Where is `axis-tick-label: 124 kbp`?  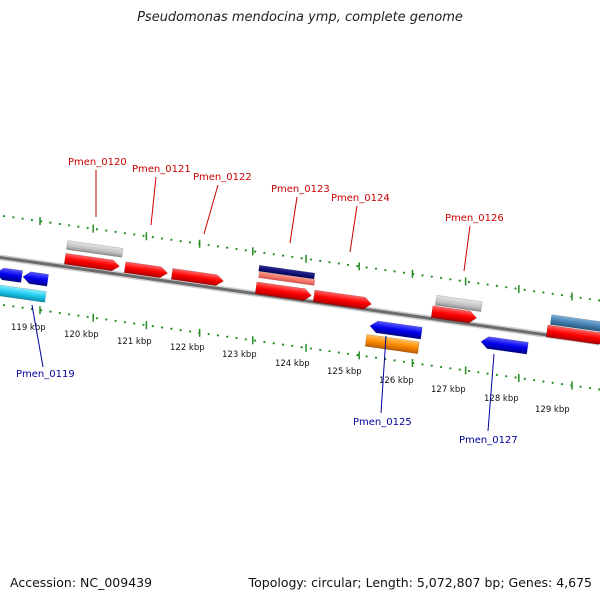
axis-tick-label: 124 kbp is located at coordinates (292, 364).